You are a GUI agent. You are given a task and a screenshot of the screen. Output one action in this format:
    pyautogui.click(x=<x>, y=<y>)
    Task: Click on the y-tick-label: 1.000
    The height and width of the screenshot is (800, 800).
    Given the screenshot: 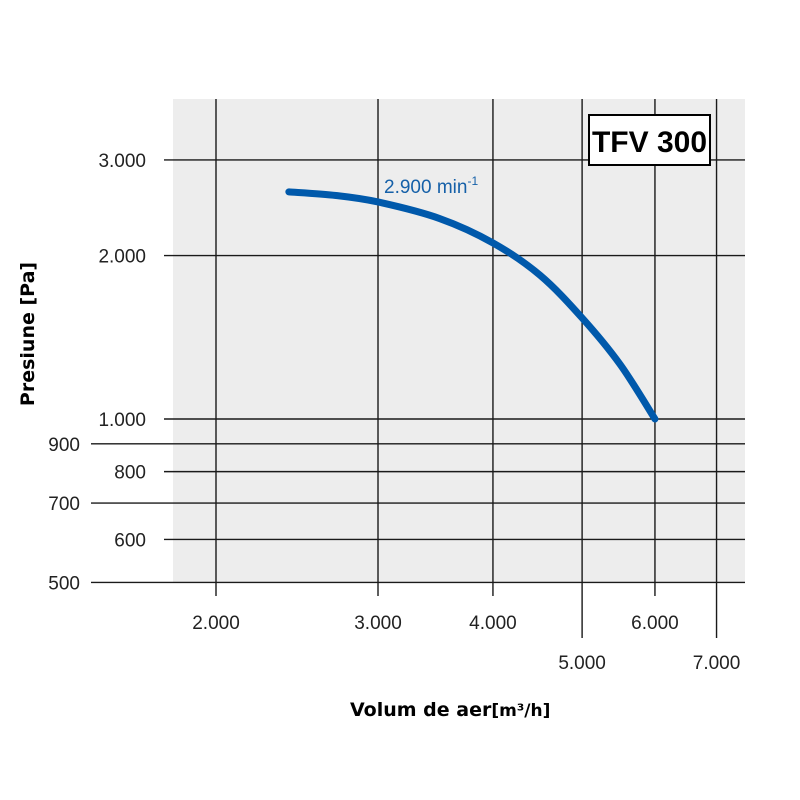 What is the action you would take?
    pyautogui.click(x=122, y=420)
    